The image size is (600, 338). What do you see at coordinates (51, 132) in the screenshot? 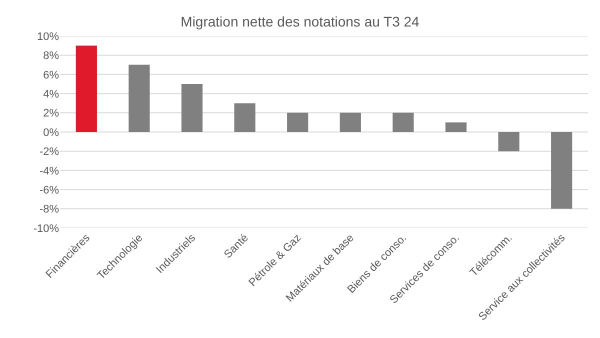
I see `y-tick-label: 0%` at bounding box center [51, 132].